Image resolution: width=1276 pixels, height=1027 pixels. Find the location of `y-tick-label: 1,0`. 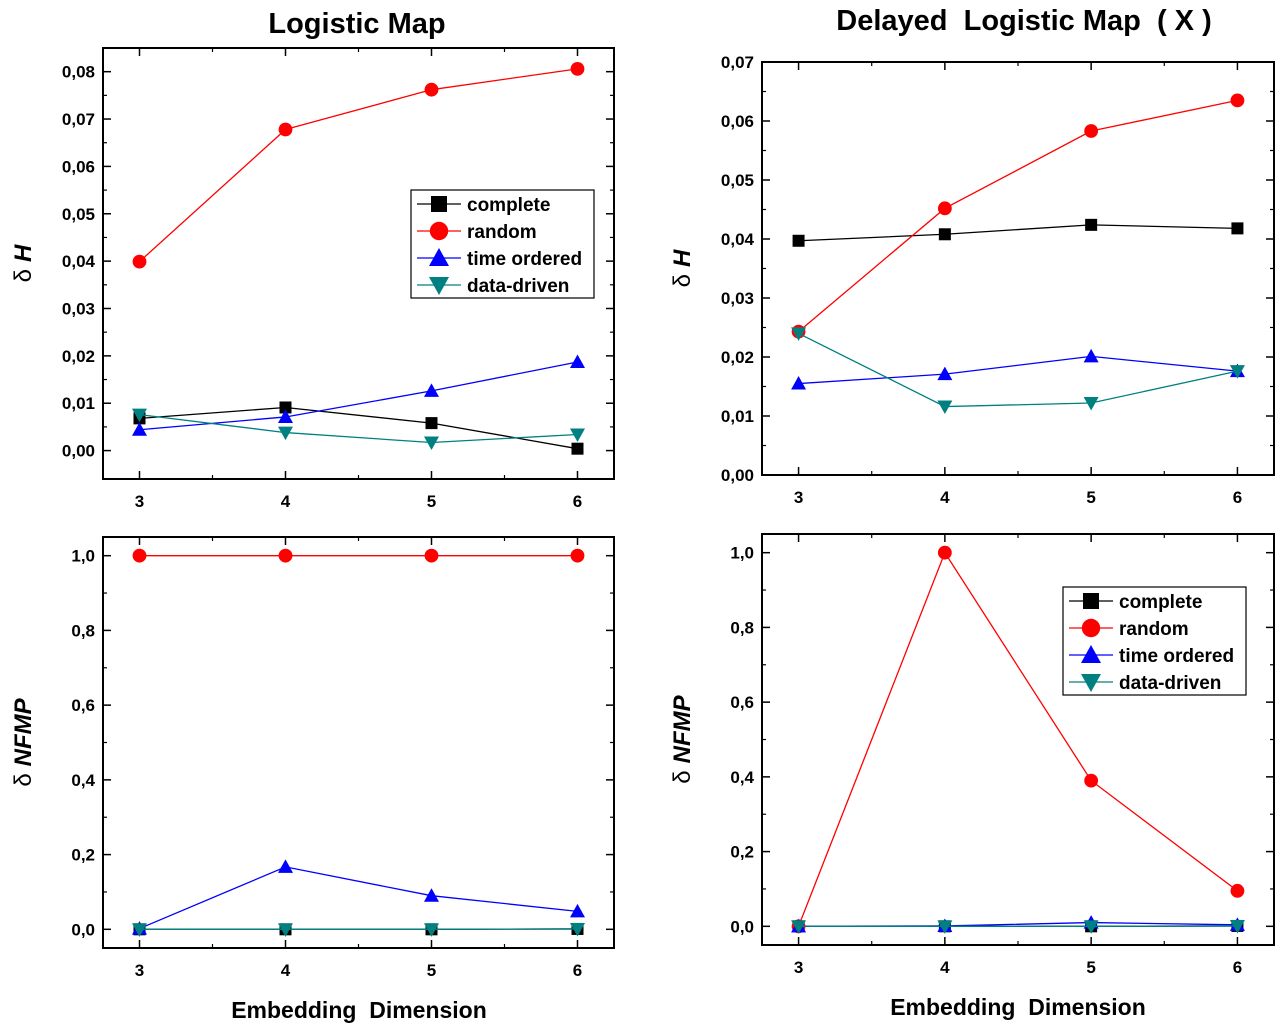

y-tick-label: 1,0 is located at coordinates (742, 553).